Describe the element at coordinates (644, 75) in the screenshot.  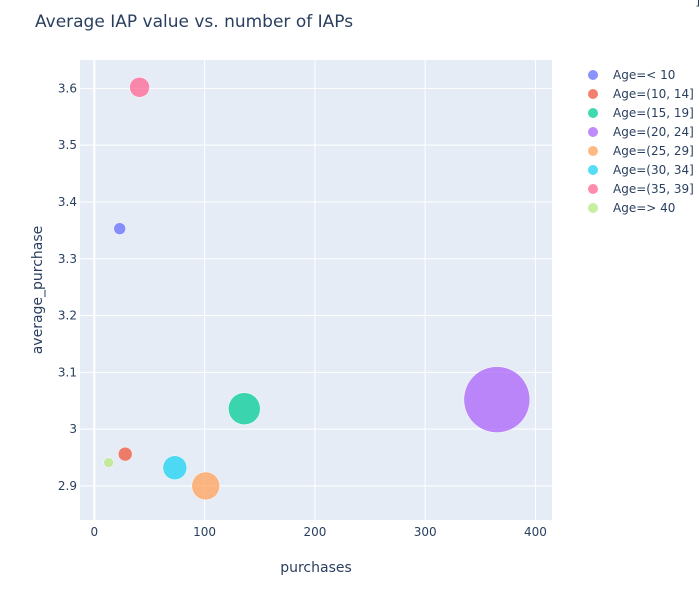
I see `legend-label: Age=< 10` at that location.